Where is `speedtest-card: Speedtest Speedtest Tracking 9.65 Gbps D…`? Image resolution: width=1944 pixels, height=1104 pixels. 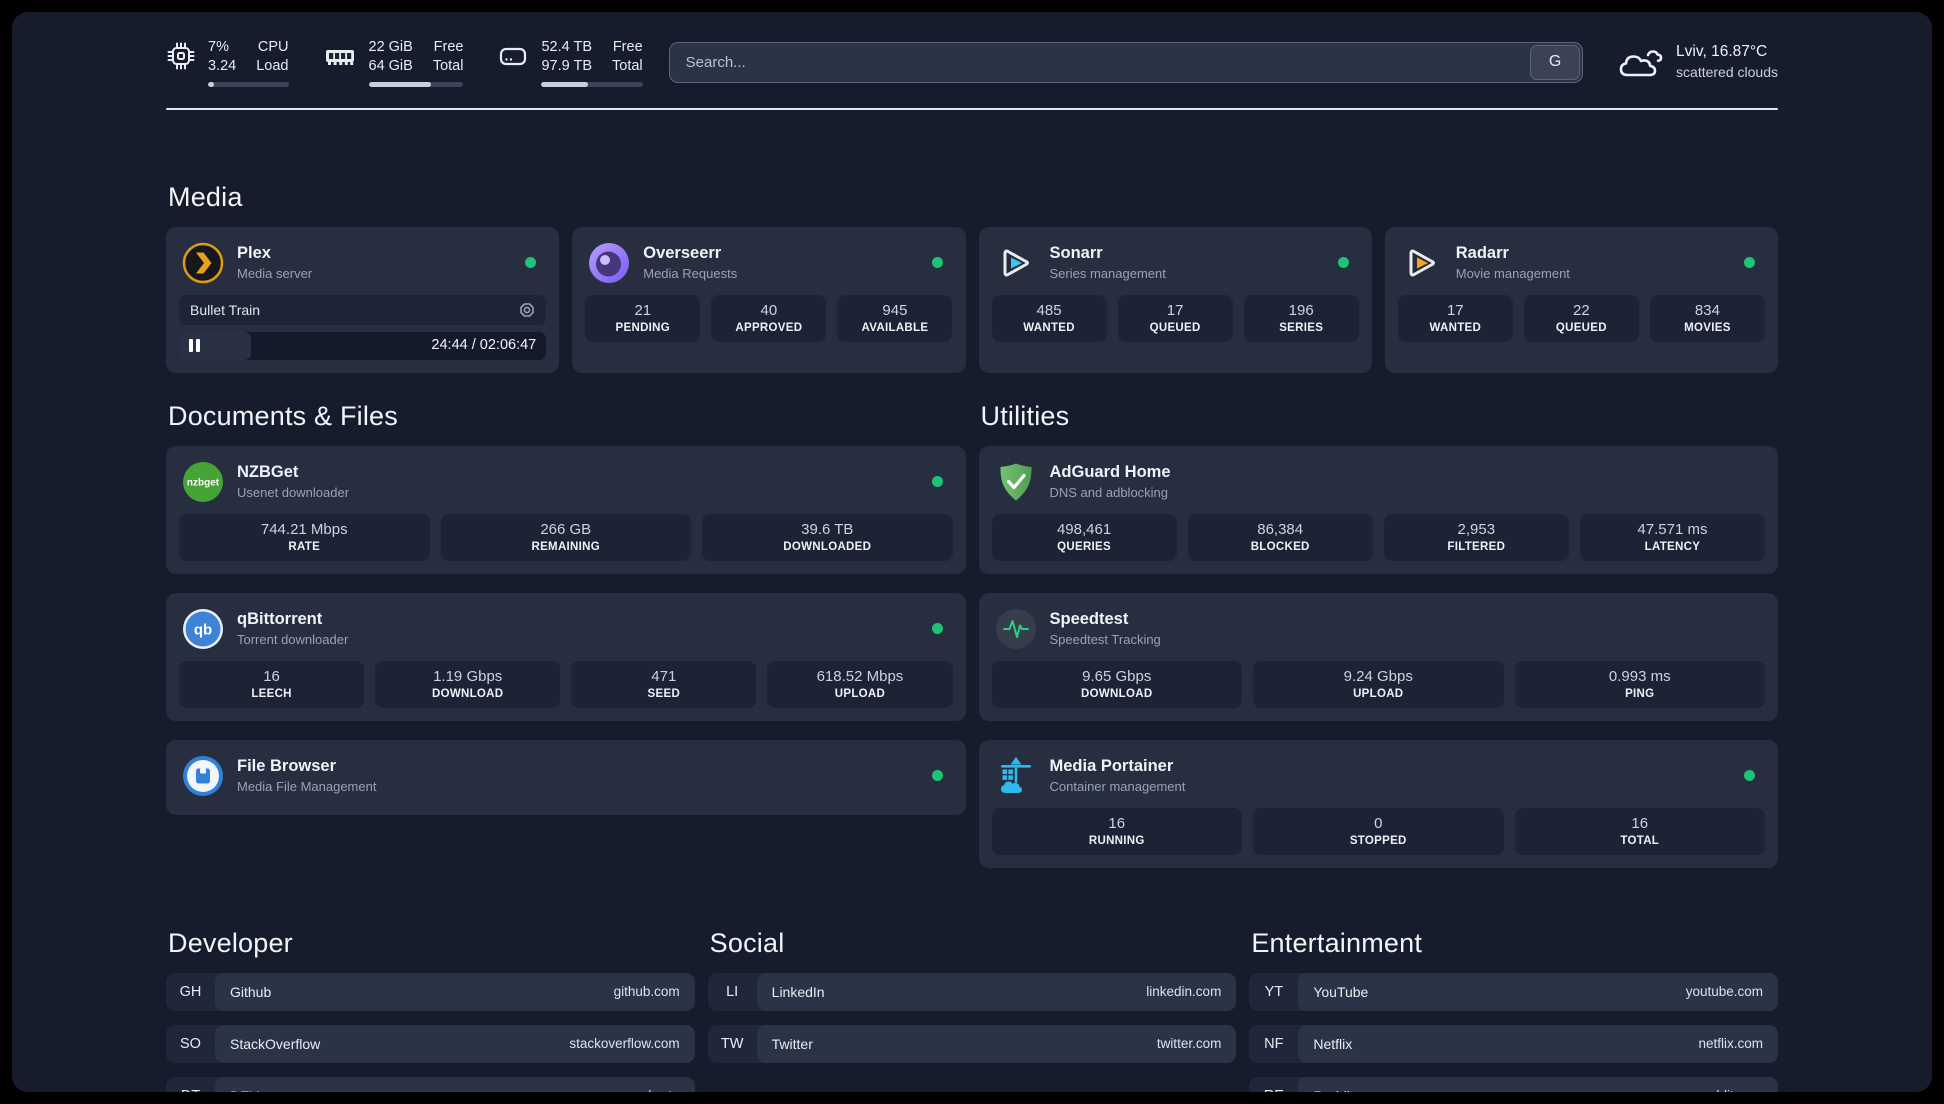
speedtest-card: Speedtest Speedtest Tracking 9.65 Gbps D… is located at coordinates (1378, 656).